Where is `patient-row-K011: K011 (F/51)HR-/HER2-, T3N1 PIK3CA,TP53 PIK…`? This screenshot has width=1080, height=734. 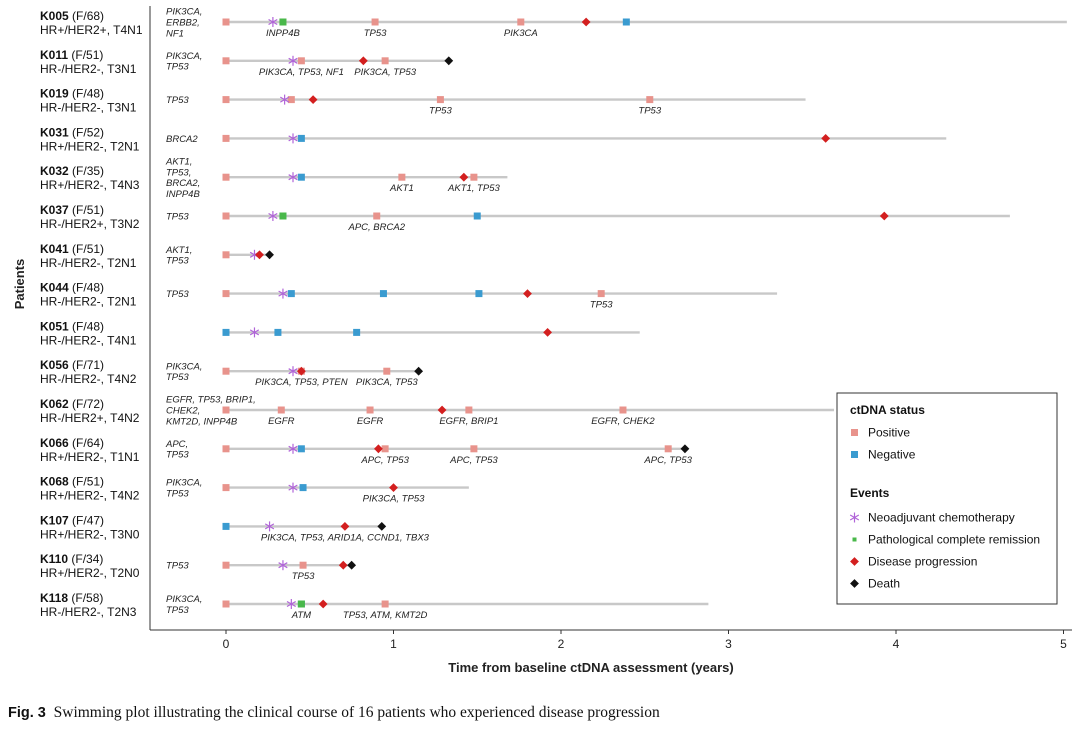 patient-row-K011: K011 (F/51)HR-/HER2-, T3N1 PIK3CA,TP53 PIK… is located at coordinates (247, 63).